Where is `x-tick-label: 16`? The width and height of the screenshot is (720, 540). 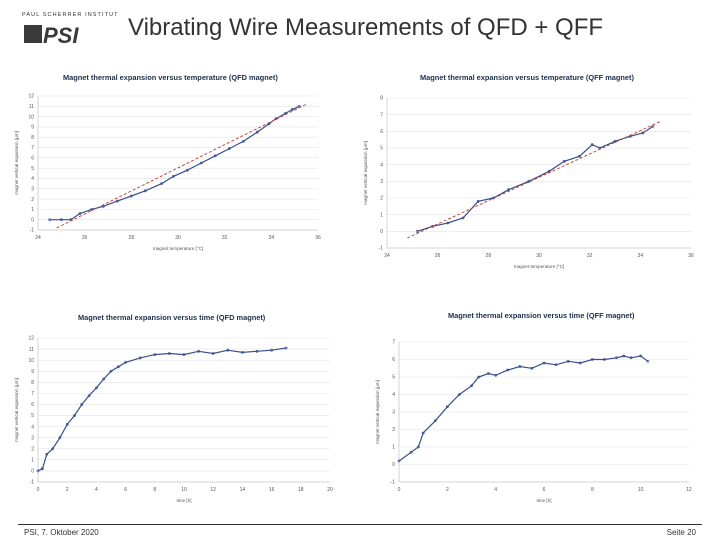
x-tick-label: 16 is located at coordinates (272, 490).